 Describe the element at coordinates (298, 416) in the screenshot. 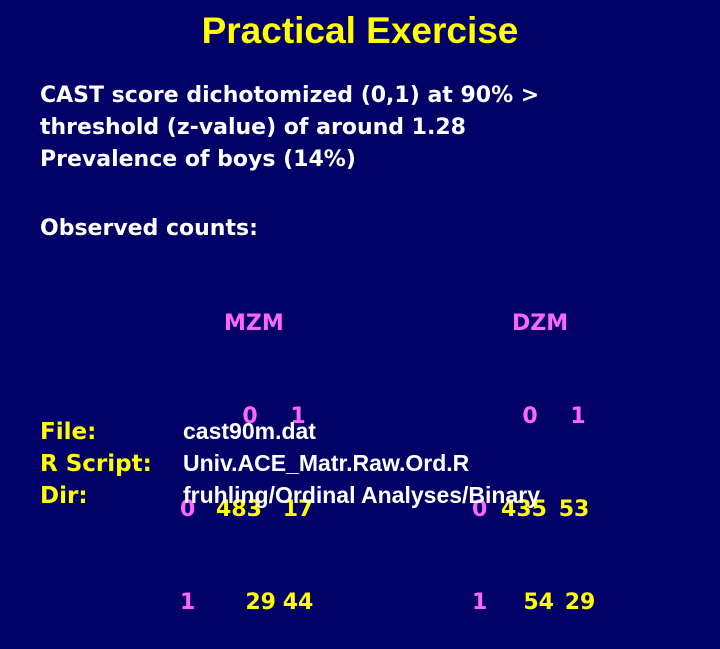

I see `mzm-col-label: 1` at that location.